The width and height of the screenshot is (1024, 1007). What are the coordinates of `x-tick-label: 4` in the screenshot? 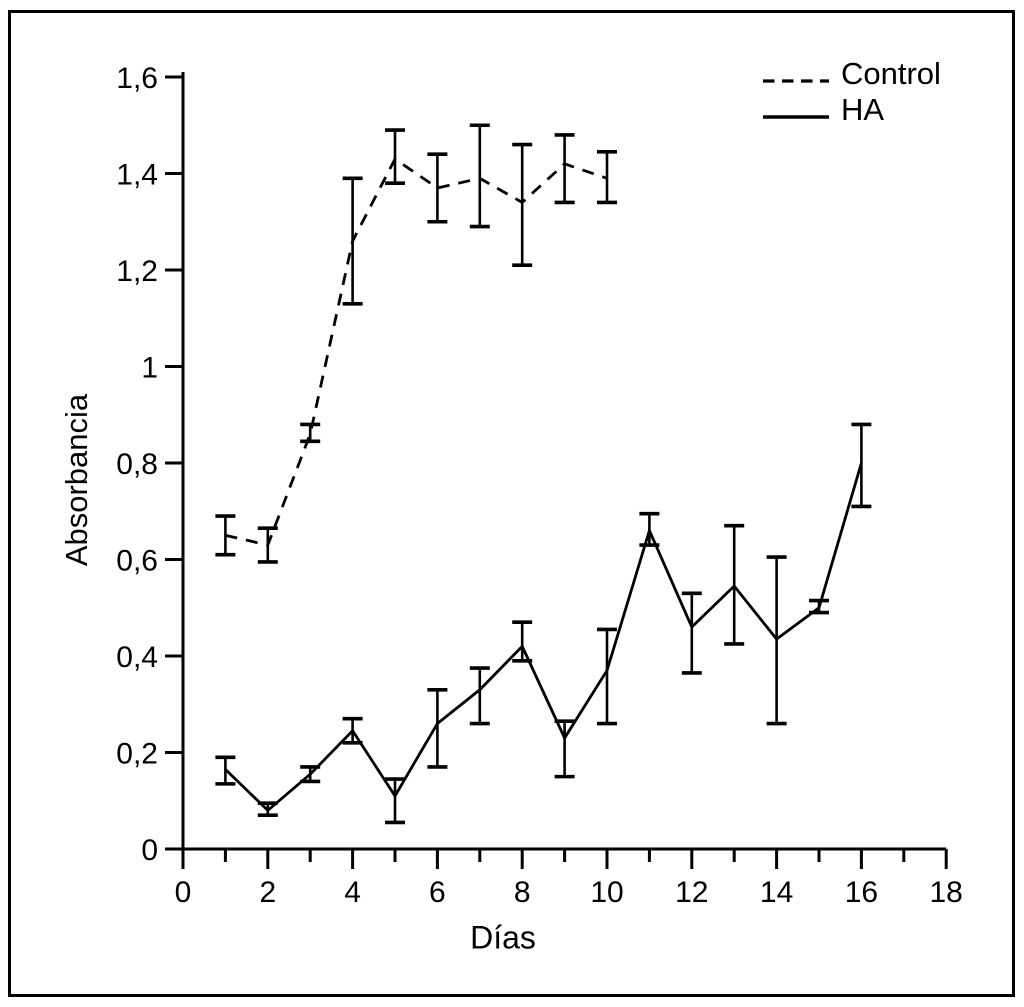 It's located at (352, 892).